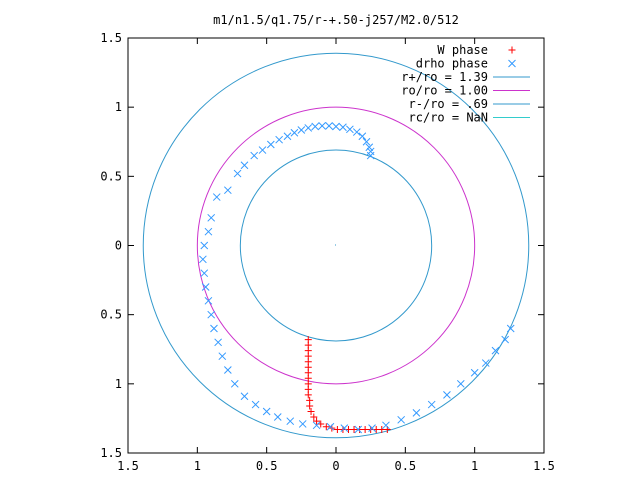 Image resolution: width=640 pixels, height=480 pixels. I want to click on y-tick-label: 0, so click(118, 246).